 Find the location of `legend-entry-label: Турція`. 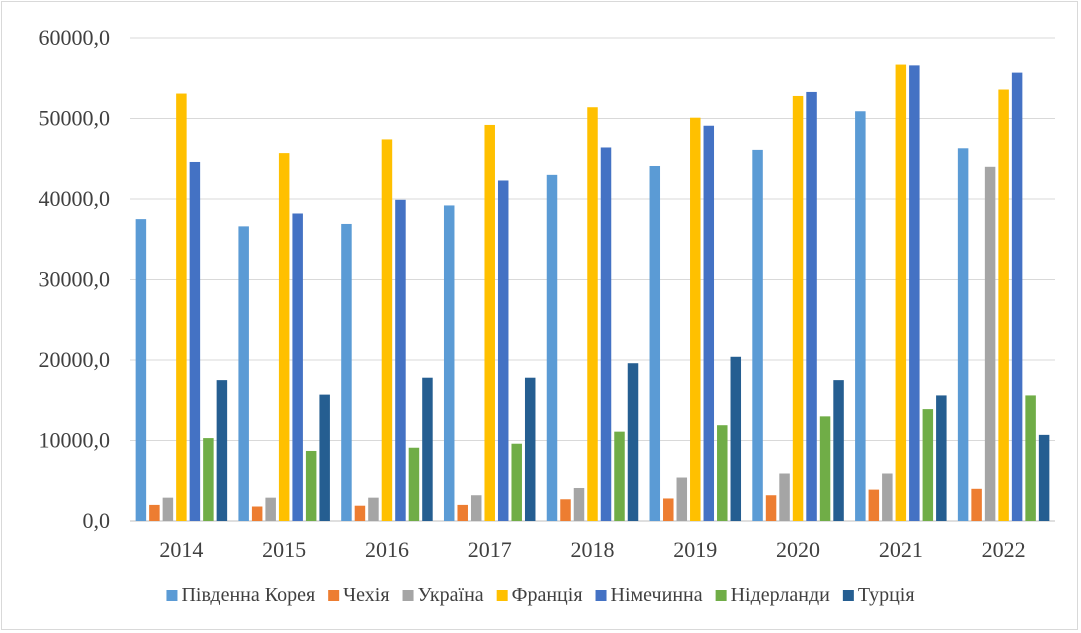

legend-entry-label: Турція is located at coordinates (886, 595).